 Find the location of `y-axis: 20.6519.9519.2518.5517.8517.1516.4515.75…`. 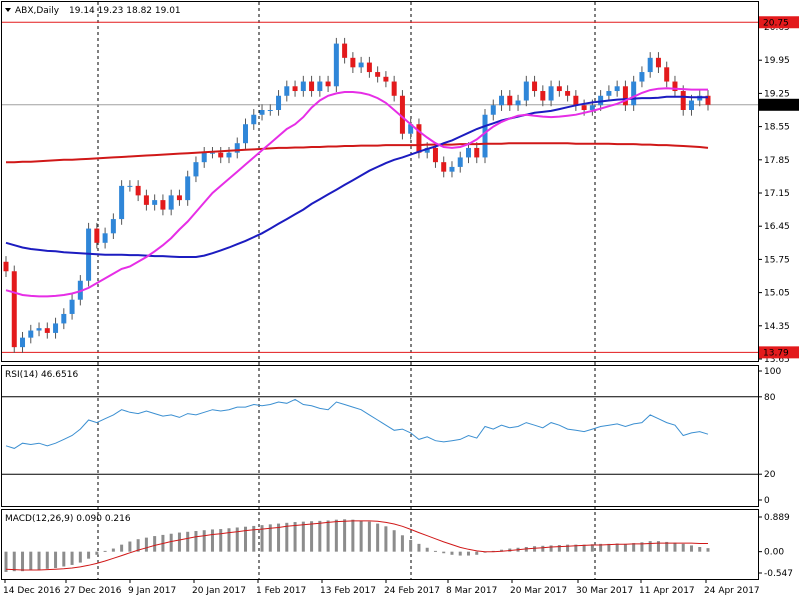

y-axis: 20.6519.9519.2518.5517.8517.1516.4515.75… is located at coordinates (778, 297).